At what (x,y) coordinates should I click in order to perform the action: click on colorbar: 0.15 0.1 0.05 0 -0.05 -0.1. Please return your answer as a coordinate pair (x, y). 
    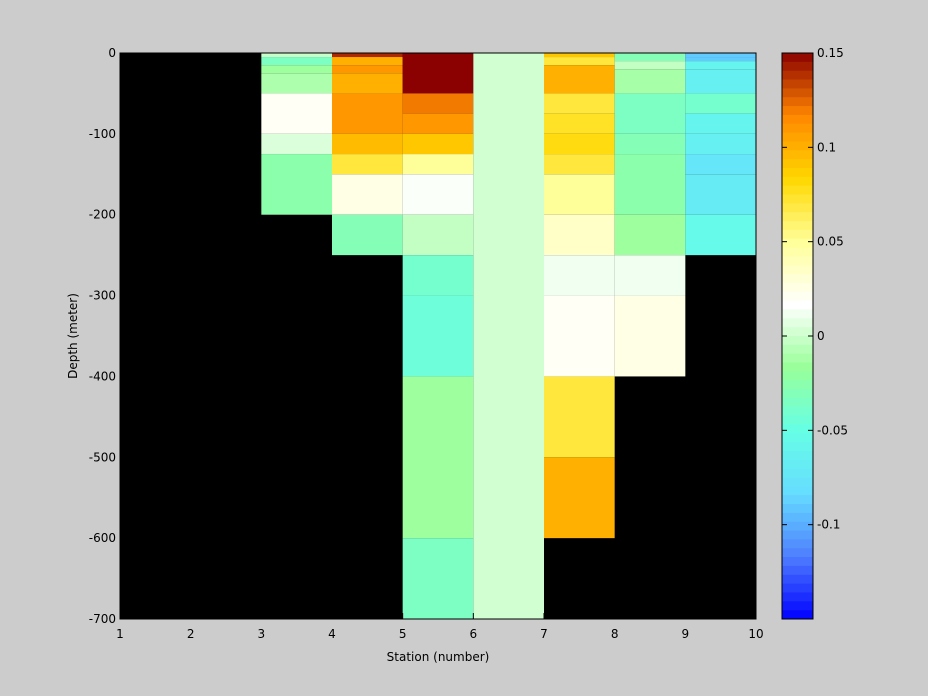
    Looking at the image, I should click on (814, 333).